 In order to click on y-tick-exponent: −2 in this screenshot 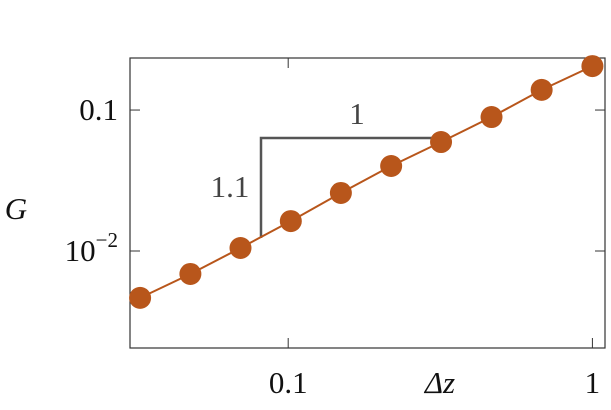, I will do `click(107, 240)`.